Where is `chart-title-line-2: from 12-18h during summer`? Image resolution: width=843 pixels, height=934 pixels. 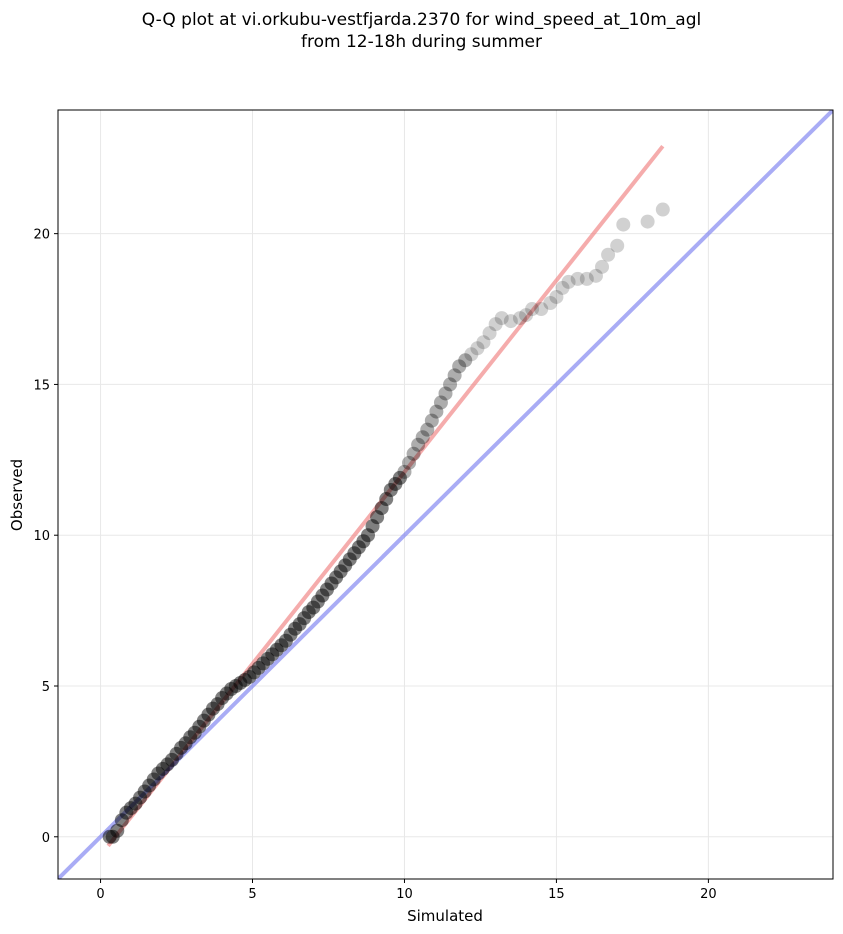 chart-title-line-2: from 12-18h during summer is located at coordinates (421, 42).